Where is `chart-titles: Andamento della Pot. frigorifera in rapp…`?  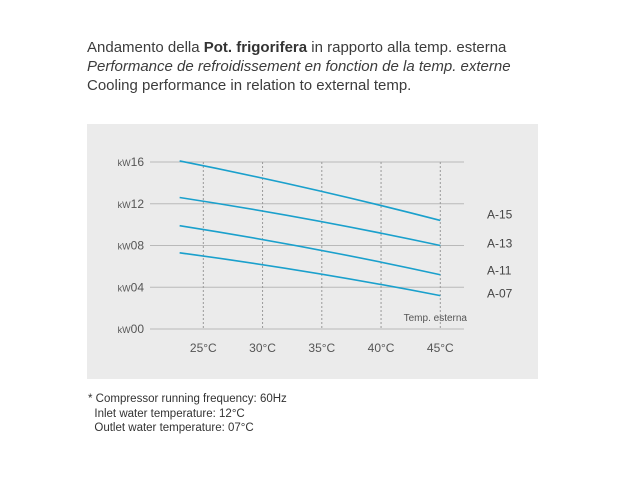 chart-titles: Andamento della Pot. frigorifera in rapp… is located at coordinates (299, 66).